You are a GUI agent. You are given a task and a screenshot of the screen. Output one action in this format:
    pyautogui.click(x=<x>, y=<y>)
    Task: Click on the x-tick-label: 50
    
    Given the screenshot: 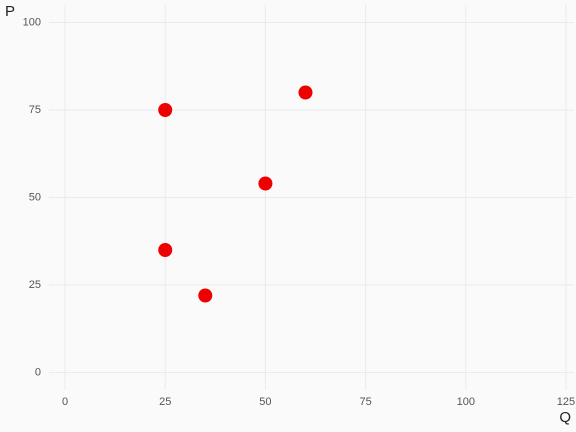 What is the action you would take?
    pyautogui.click(x=265, y=402)
    